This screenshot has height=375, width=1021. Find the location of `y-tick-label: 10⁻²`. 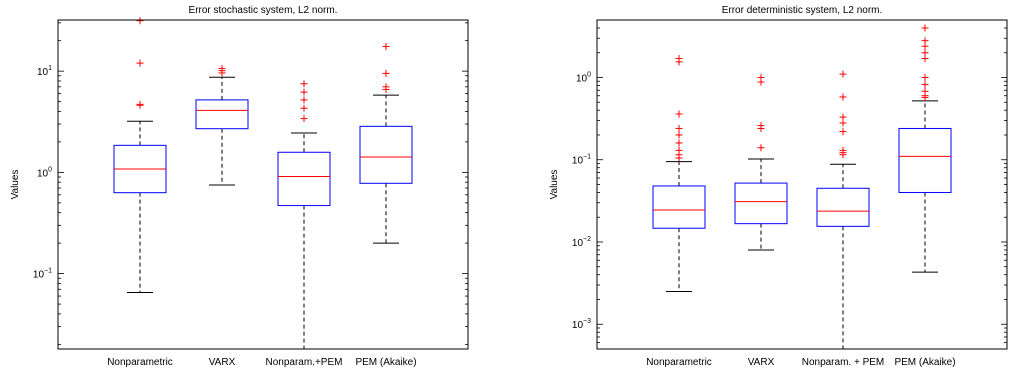

y-tick-label: 10⁻² is located at coordinates (581, 242).